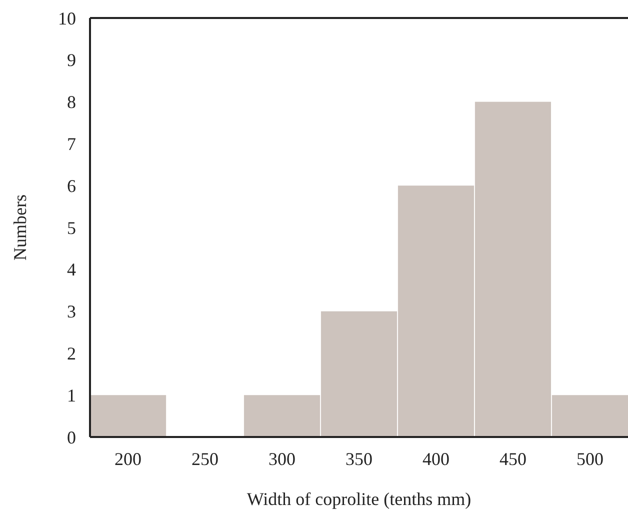  I want to click on y-tick-label: 9, so click(71, 60).